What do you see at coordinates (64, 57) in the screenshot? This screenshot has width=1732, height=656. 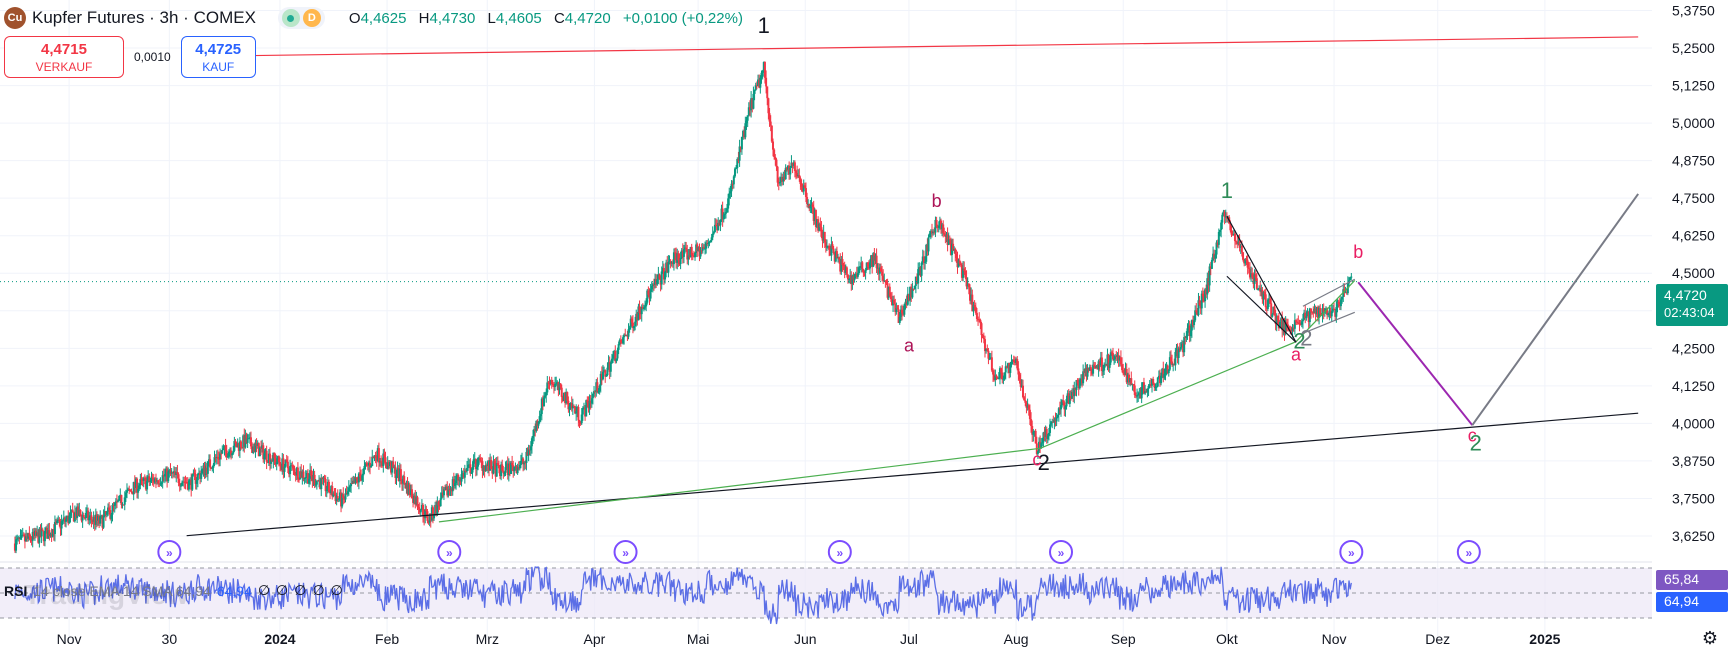 I see `sell-button: 4,4715 VERKAUF` at bounding box center [64, 57].